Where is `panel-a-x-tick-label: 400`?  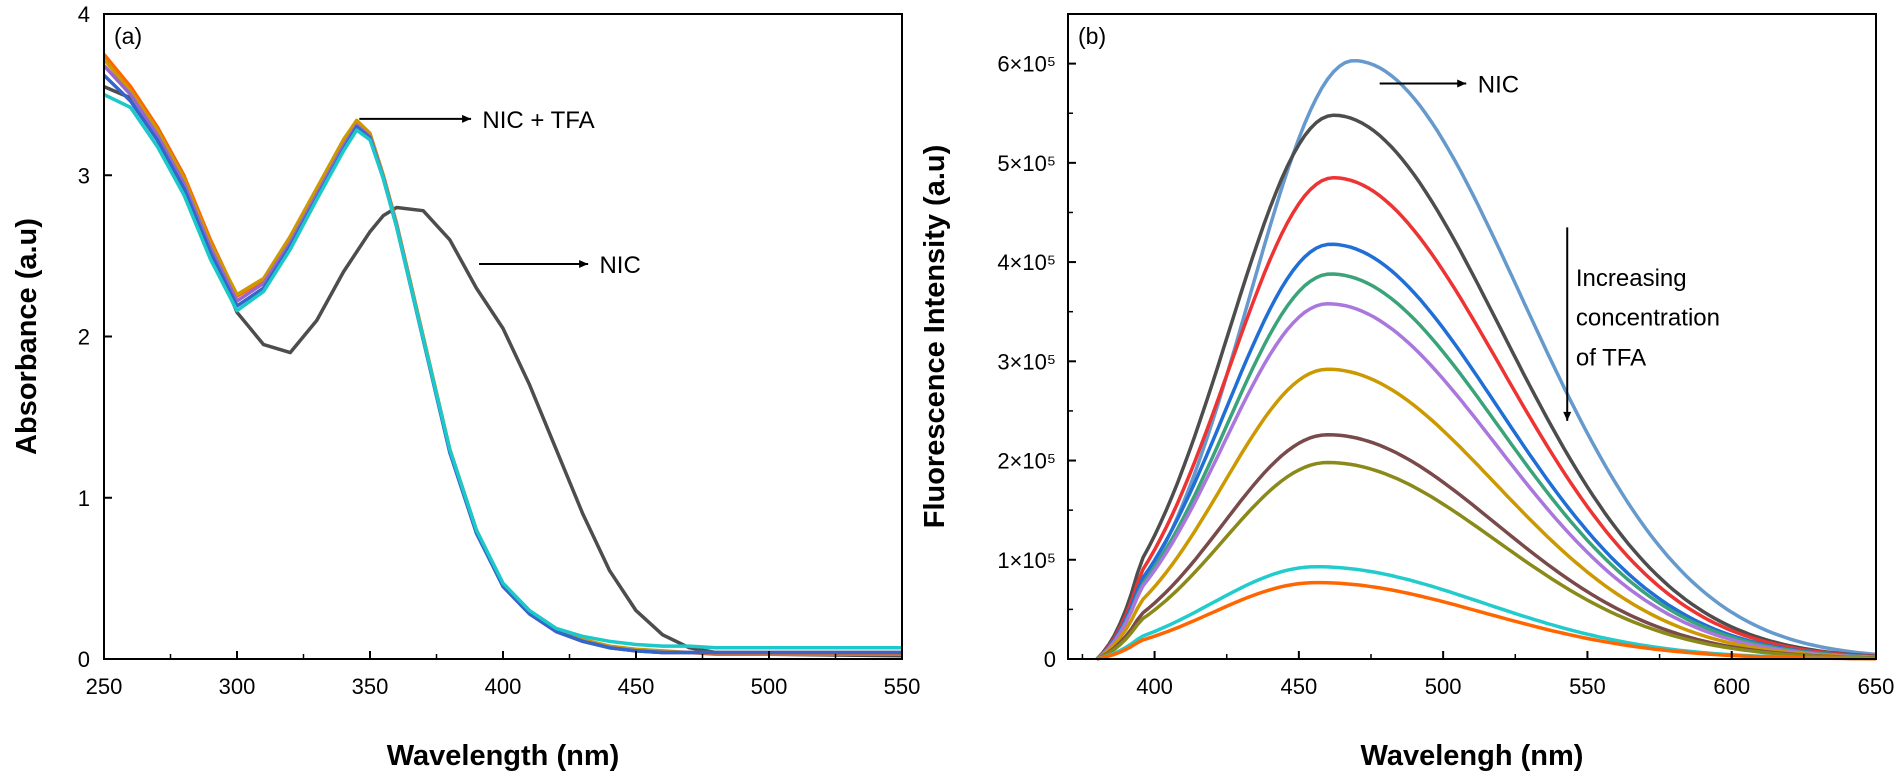
panel-a-x-tick-label: 400 is located at coordinates (503, 686).